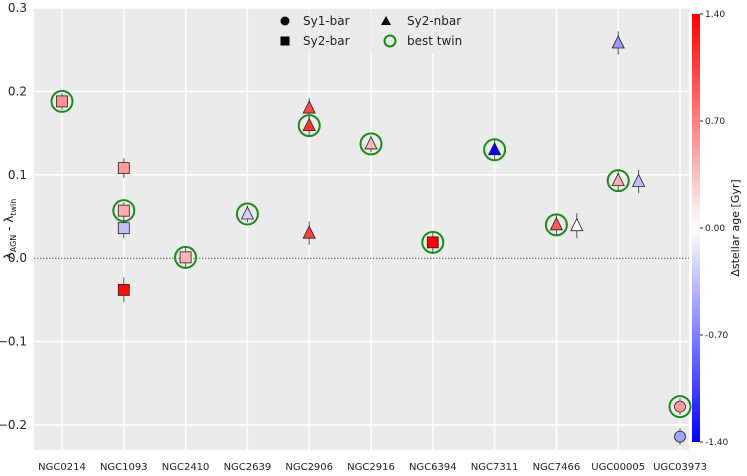  I want to click on x-tick-label: NGC1093, so click(124, 467).